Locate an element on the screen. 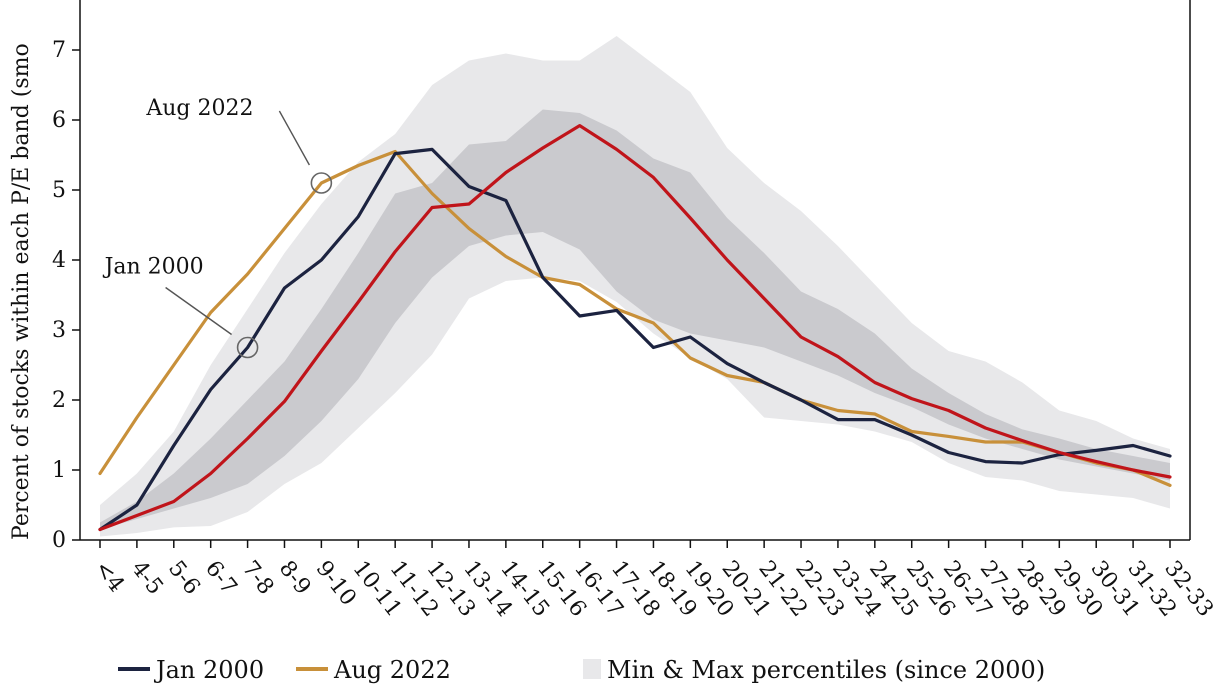 The height and width of the screenshot is (690, 1226). x-tick-label: 8-9 is located at coordinates (295, 577).